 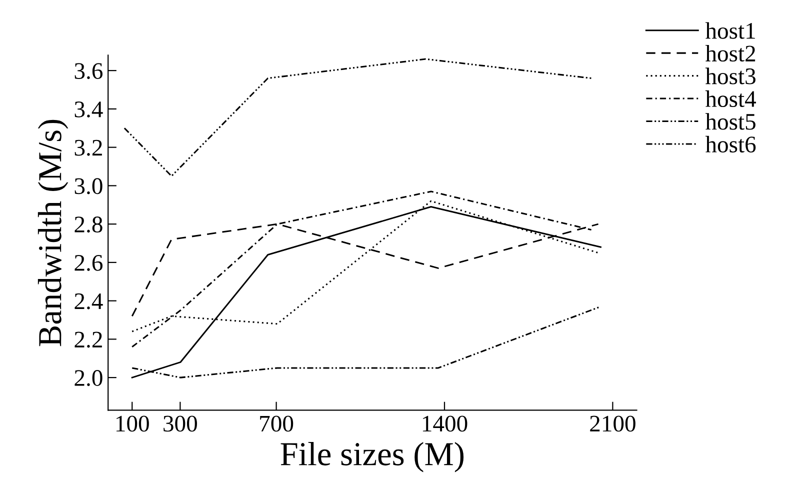 What do you see at coordinates (730, 76) in the screenshot?
I see `legend-label: host3` at bounding box center [730, 76].